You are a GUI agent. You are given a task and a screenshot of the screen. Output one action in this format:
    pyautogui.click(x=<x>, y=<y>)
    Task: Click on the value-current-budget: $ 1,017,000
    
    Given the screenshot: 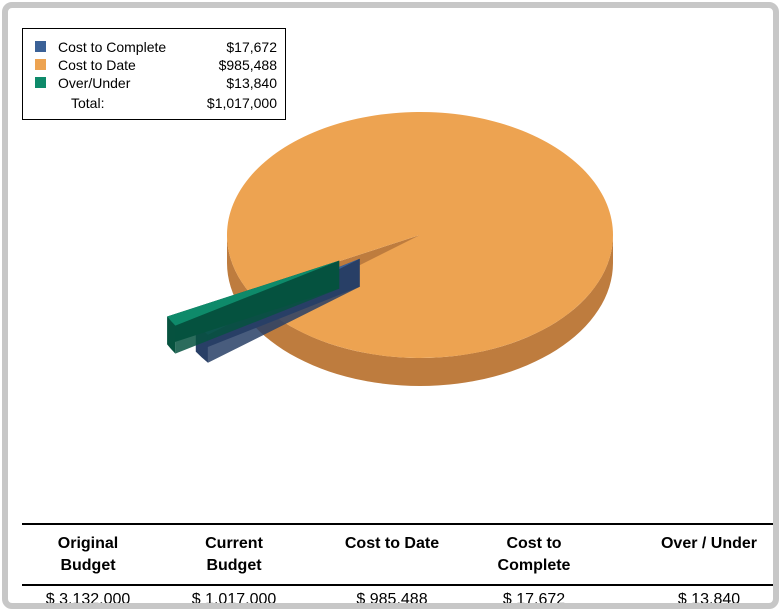 What is the action you would take?
    pyautogui.click(x=234, y=599)
    